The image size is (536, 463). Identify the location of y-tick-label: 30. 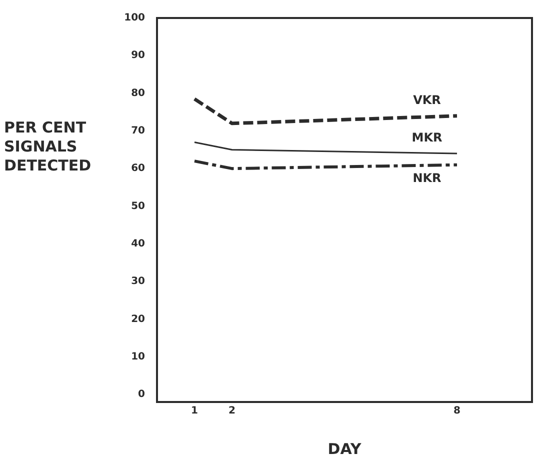
(138, 282).